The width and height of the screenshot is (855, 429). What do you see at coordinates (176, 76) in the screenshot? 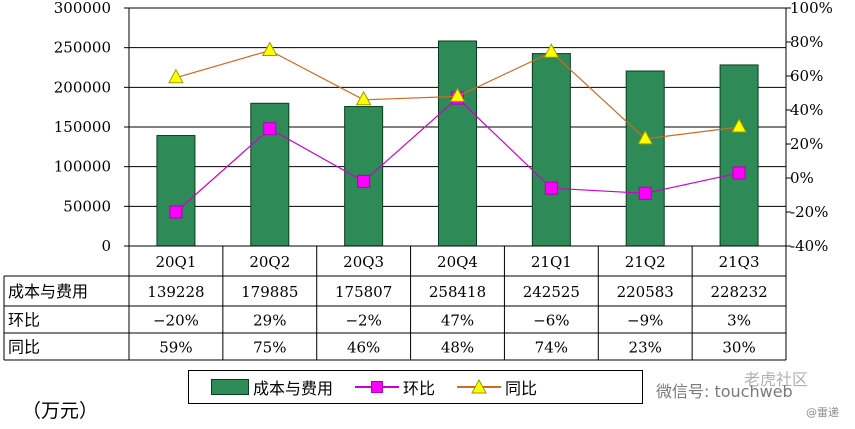
I see `yoy-point-20Q1` at bounding box center [176, 76].